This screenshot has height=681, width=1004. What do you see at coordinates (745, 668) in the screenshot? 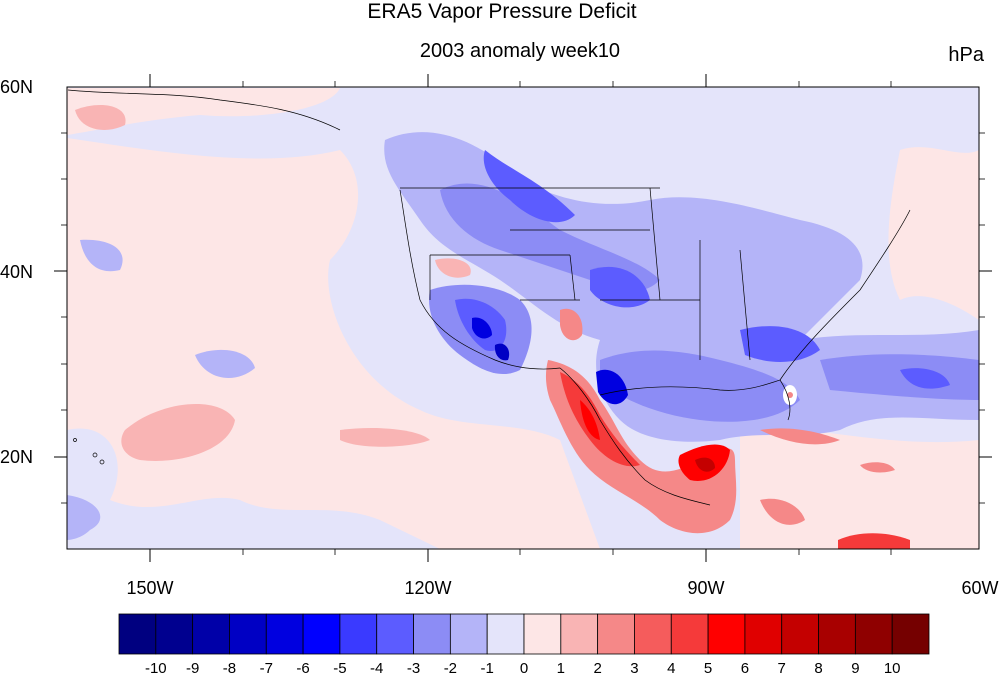
I see `colorbar-tick-label: 6` at bounding box center [745, 668].